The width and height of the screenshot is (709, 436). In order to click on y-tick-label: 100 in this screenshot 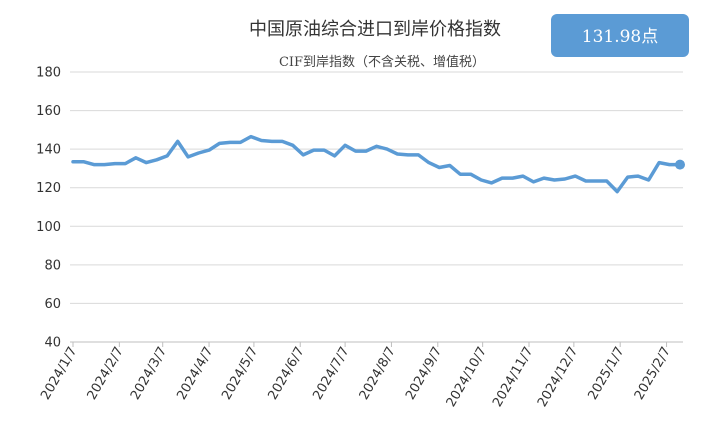, I will do `click(48, 227)`.